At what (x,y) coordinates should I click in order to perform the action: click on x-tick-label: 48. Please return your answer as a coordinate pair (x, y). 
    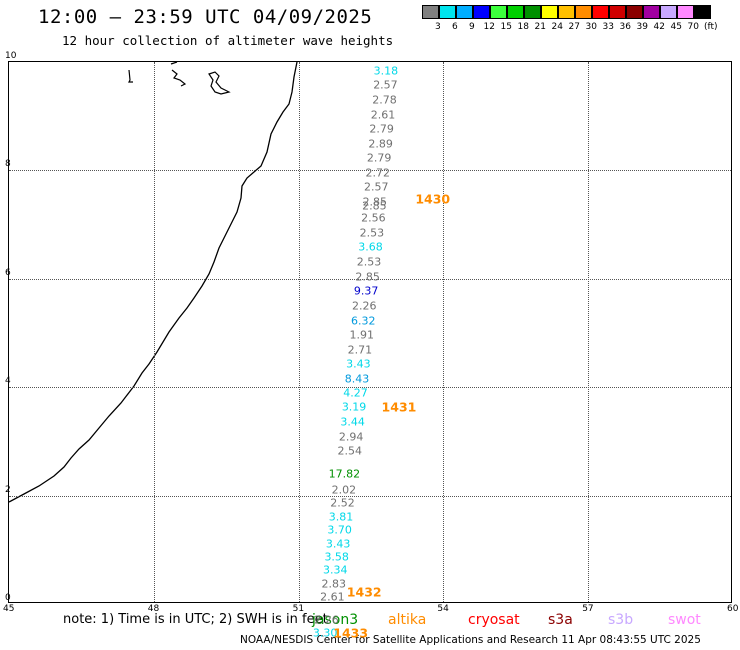
    Looking at the image, I should click on (153, 609).